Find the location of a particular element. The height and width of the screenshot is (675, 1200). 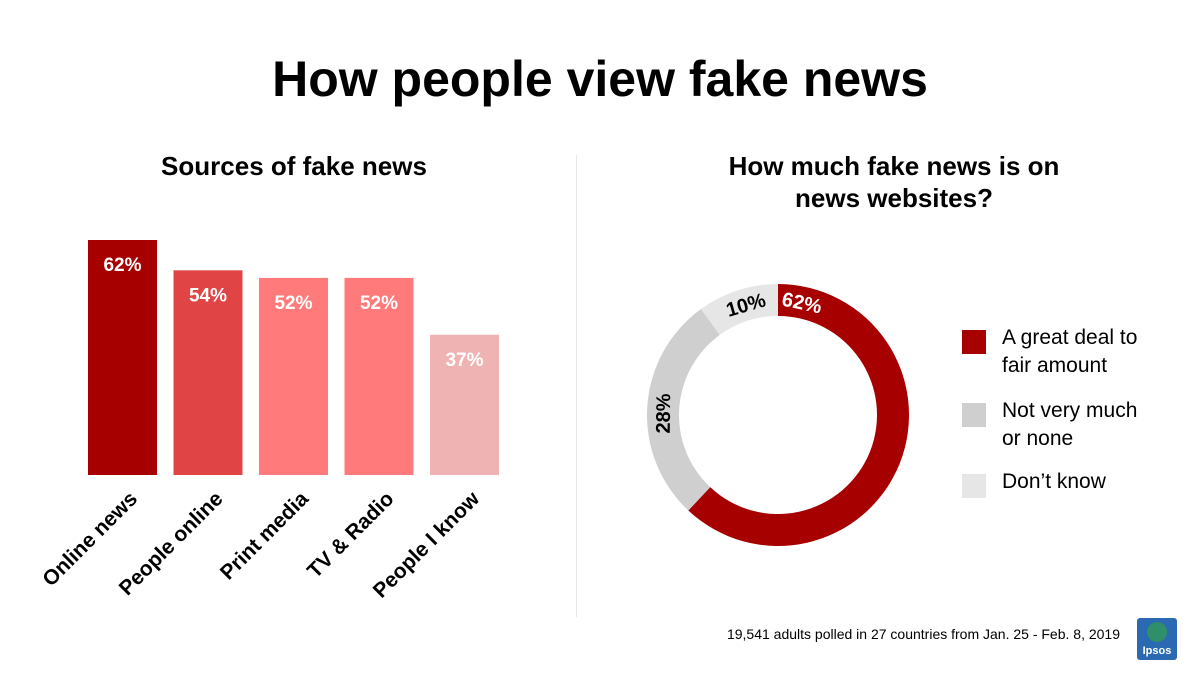

donut-value-label: 28% is located at coordinates (664, 413).